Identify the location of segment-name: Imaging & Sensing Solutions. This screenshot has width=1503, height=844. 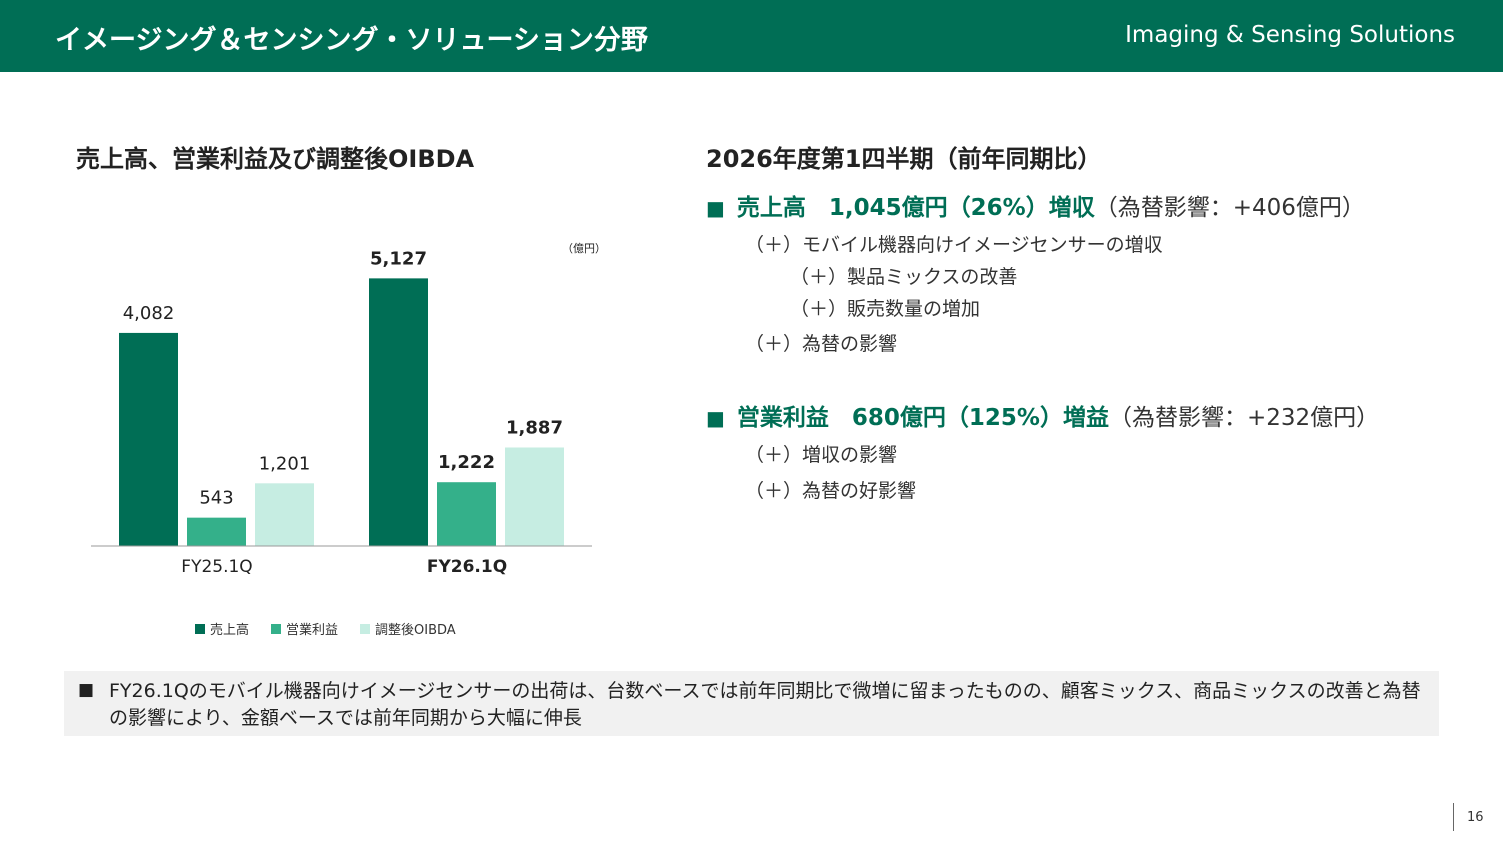
(1290, 35).